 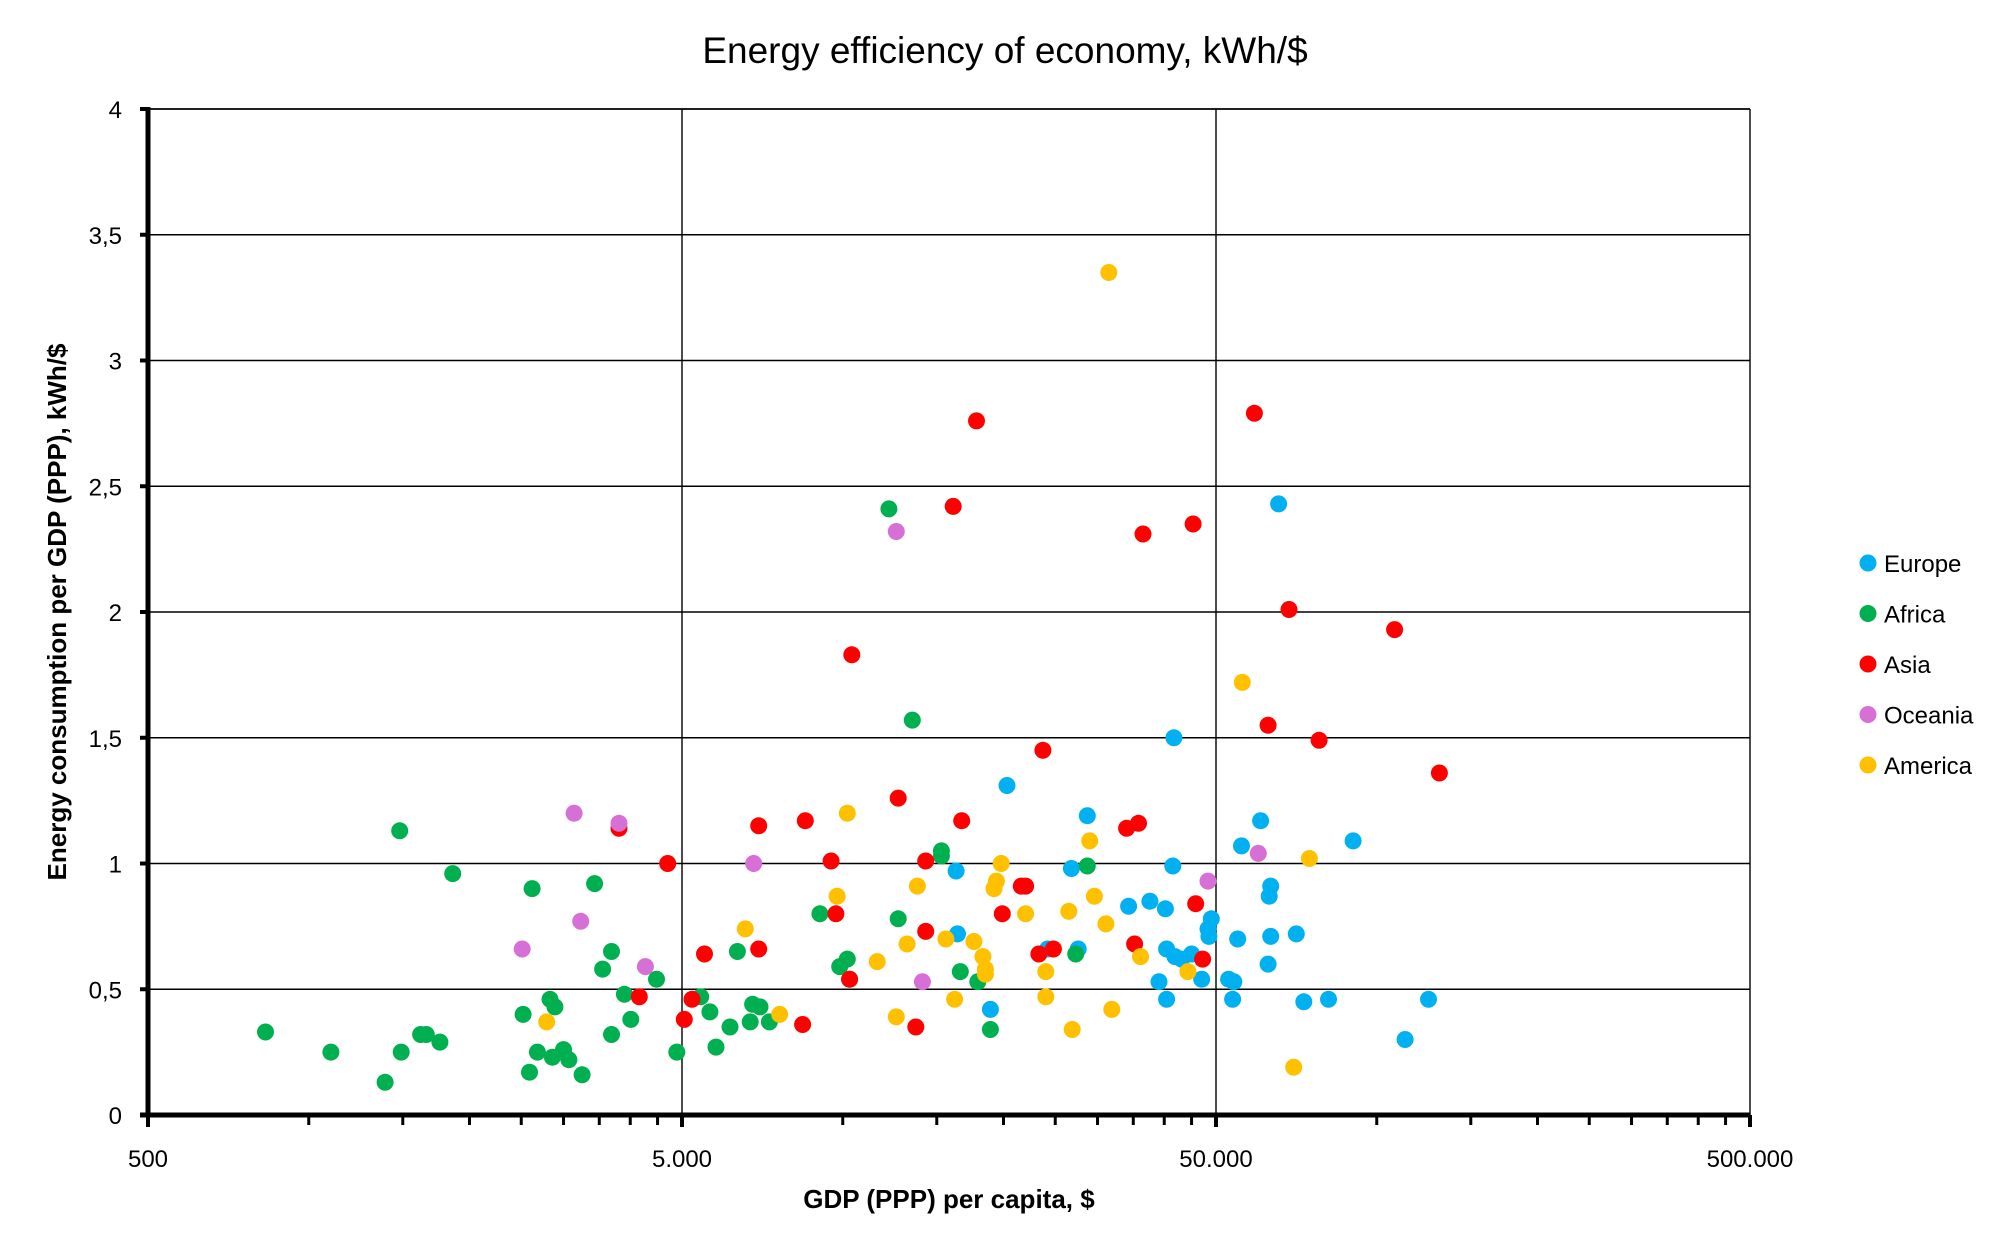 I want to click on y-axis-title: Energy consumption per GDP (PPP), kWh/$, so click(x=57, y=611).